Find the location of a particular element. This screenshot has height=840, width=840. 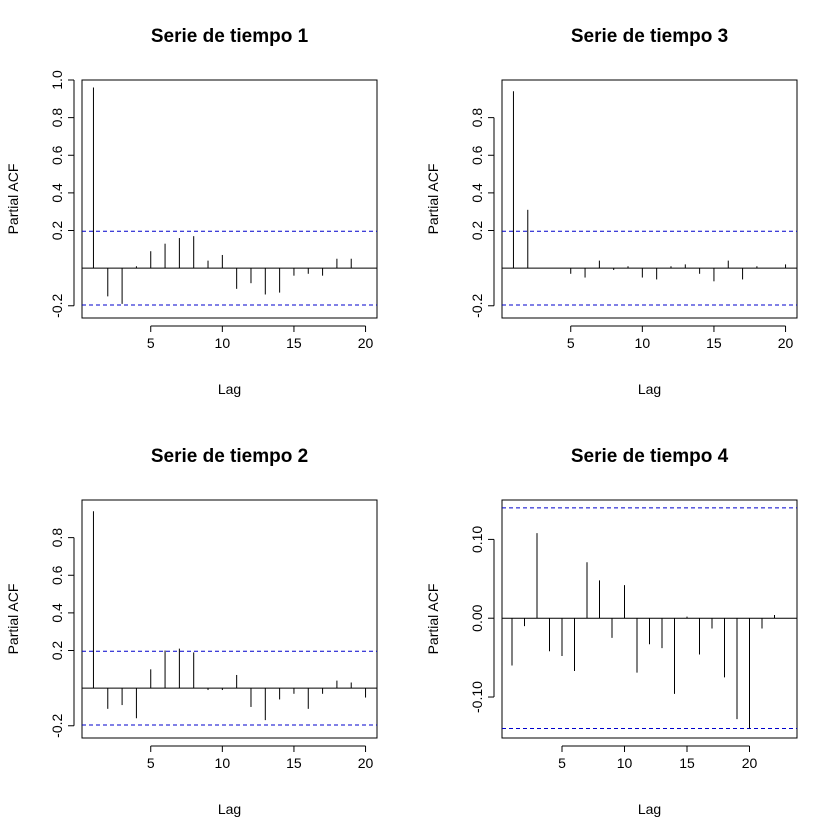

y-tick-label: 0.10 is located at coordinates (477, 539).